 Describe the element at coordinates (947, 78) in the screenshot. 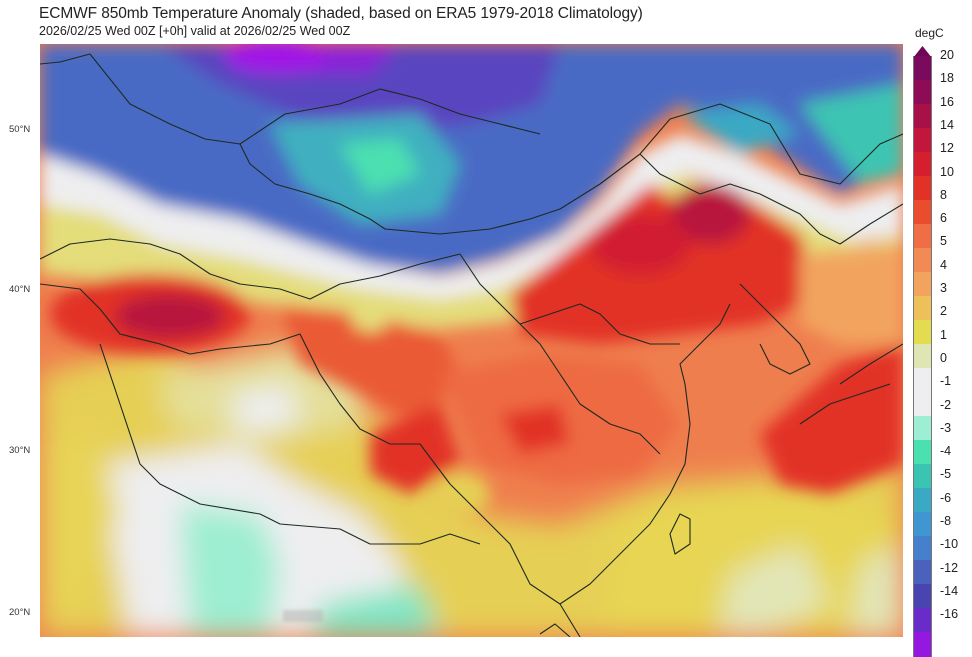

I see `colorbar-tick-label: 18` at that location.